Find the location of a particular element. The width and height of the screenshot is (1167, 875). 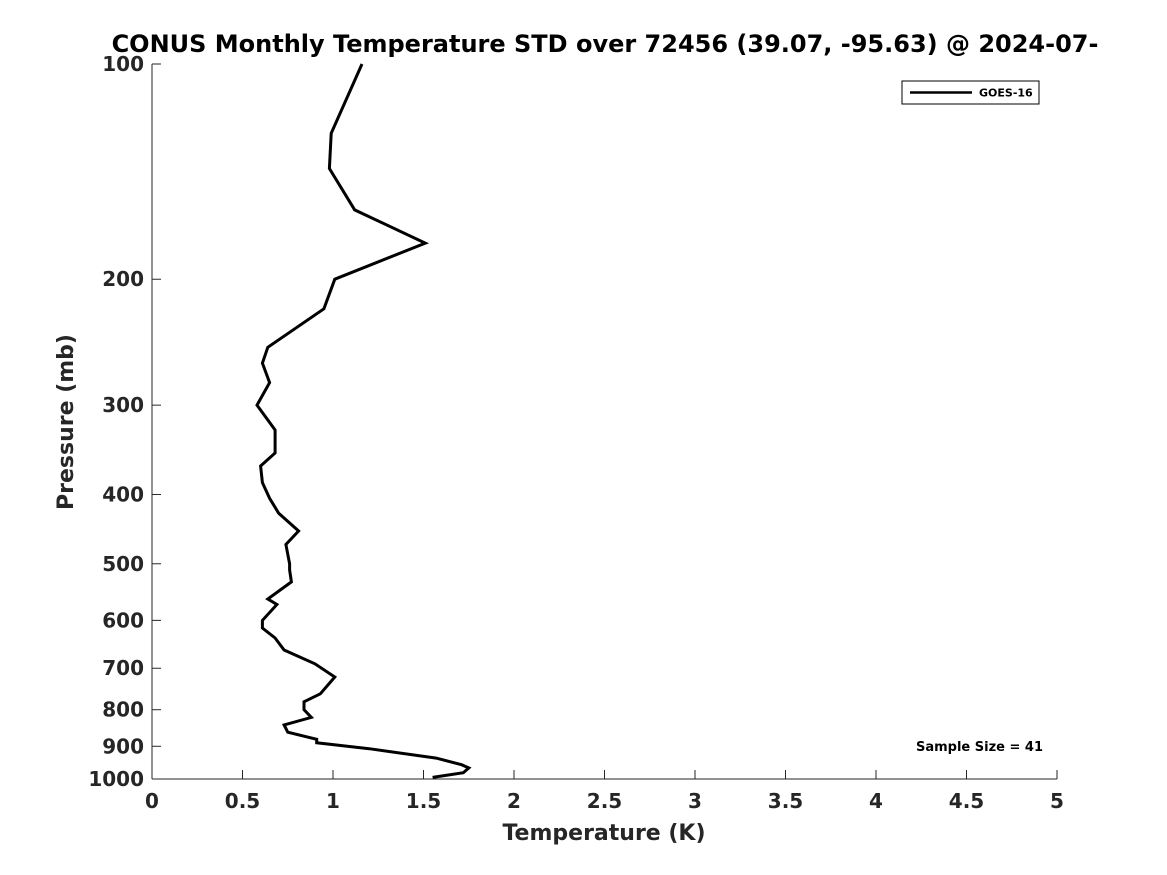

x-axis-label: Temperature (K) is located at coordinates (603, 833).